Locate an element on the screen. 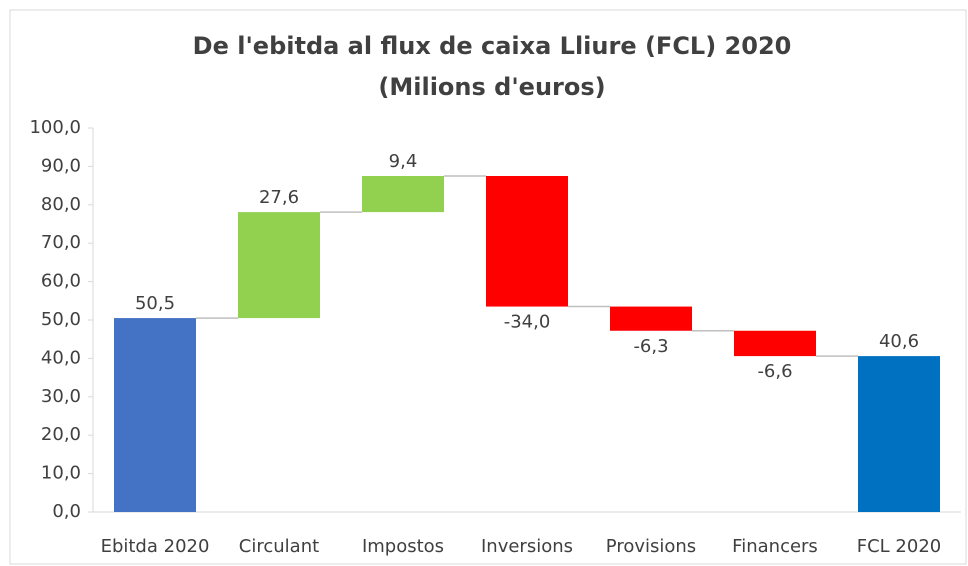  x-tick-label: Inversions is located at coordinates (527, 546).